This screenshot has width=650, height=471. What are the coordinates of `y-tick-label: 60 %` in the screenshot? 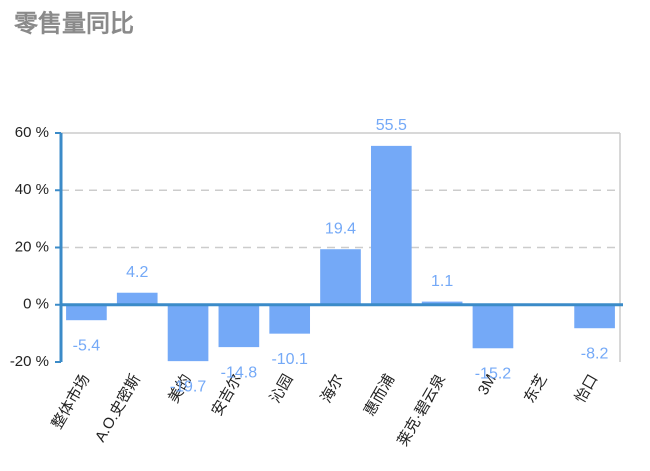 It's located at (32, 132).